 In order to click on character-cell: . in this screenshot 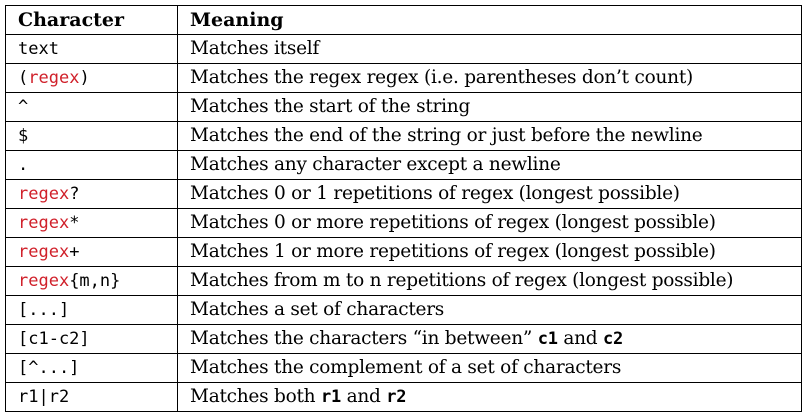, I will do `click(91, 165)`.